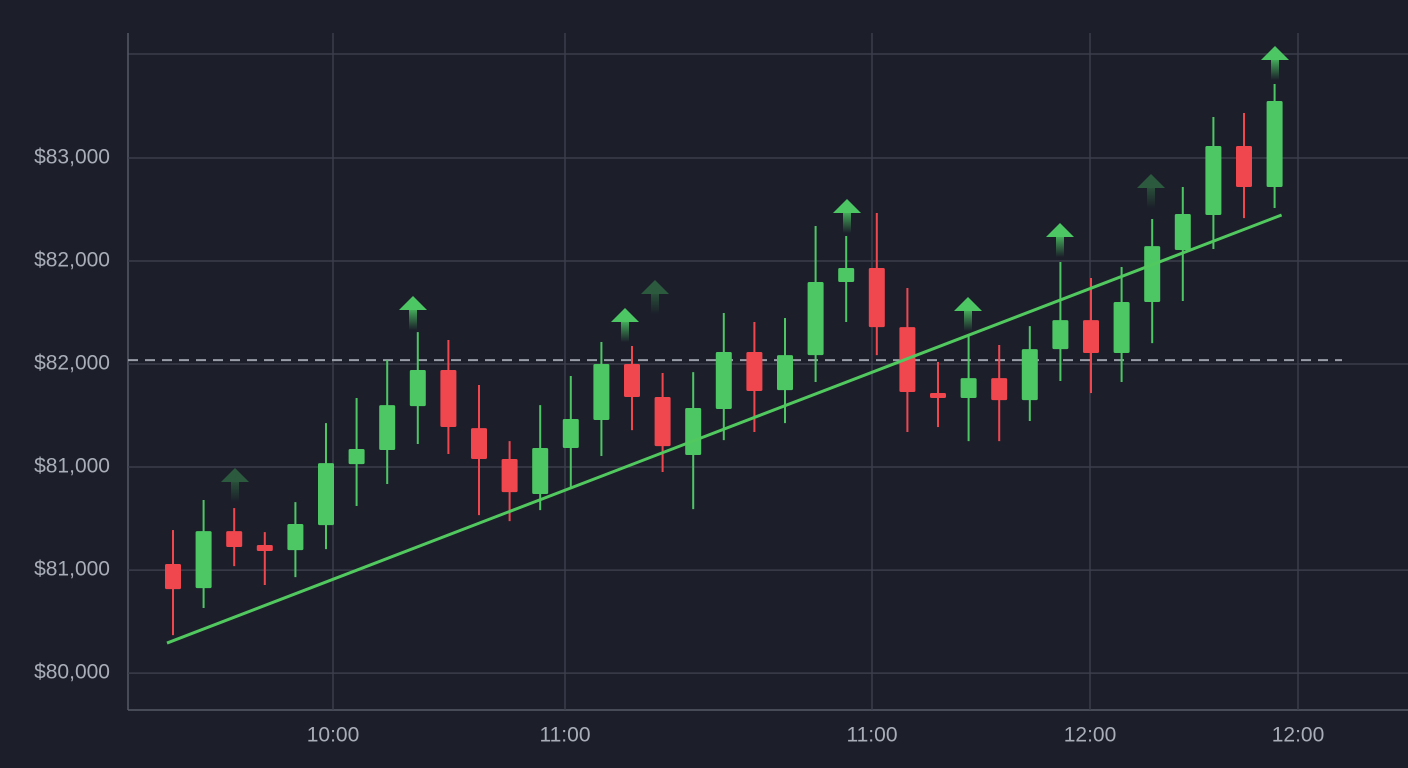 The height and width of the screenshot is (768, 1408). I want to click on x-tick-label: 10:00, so click(333, 735).